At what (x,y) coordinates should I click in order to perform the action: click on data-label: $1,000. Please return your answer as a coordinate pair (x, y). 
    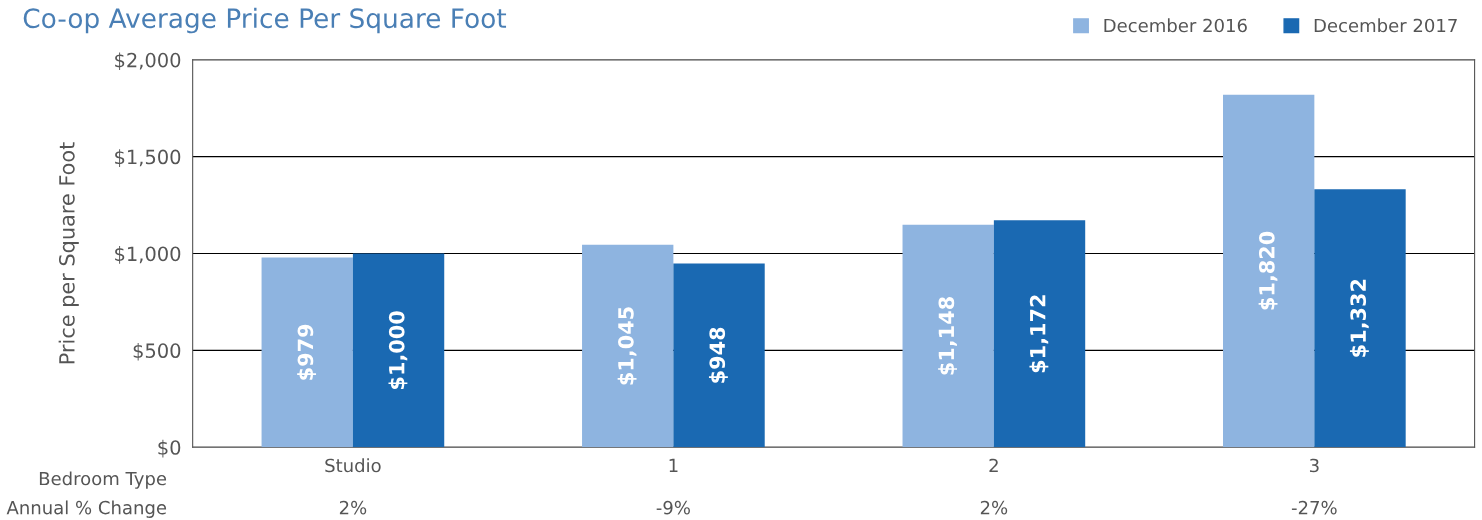
    Looking at the image, I should click on (398, 350).